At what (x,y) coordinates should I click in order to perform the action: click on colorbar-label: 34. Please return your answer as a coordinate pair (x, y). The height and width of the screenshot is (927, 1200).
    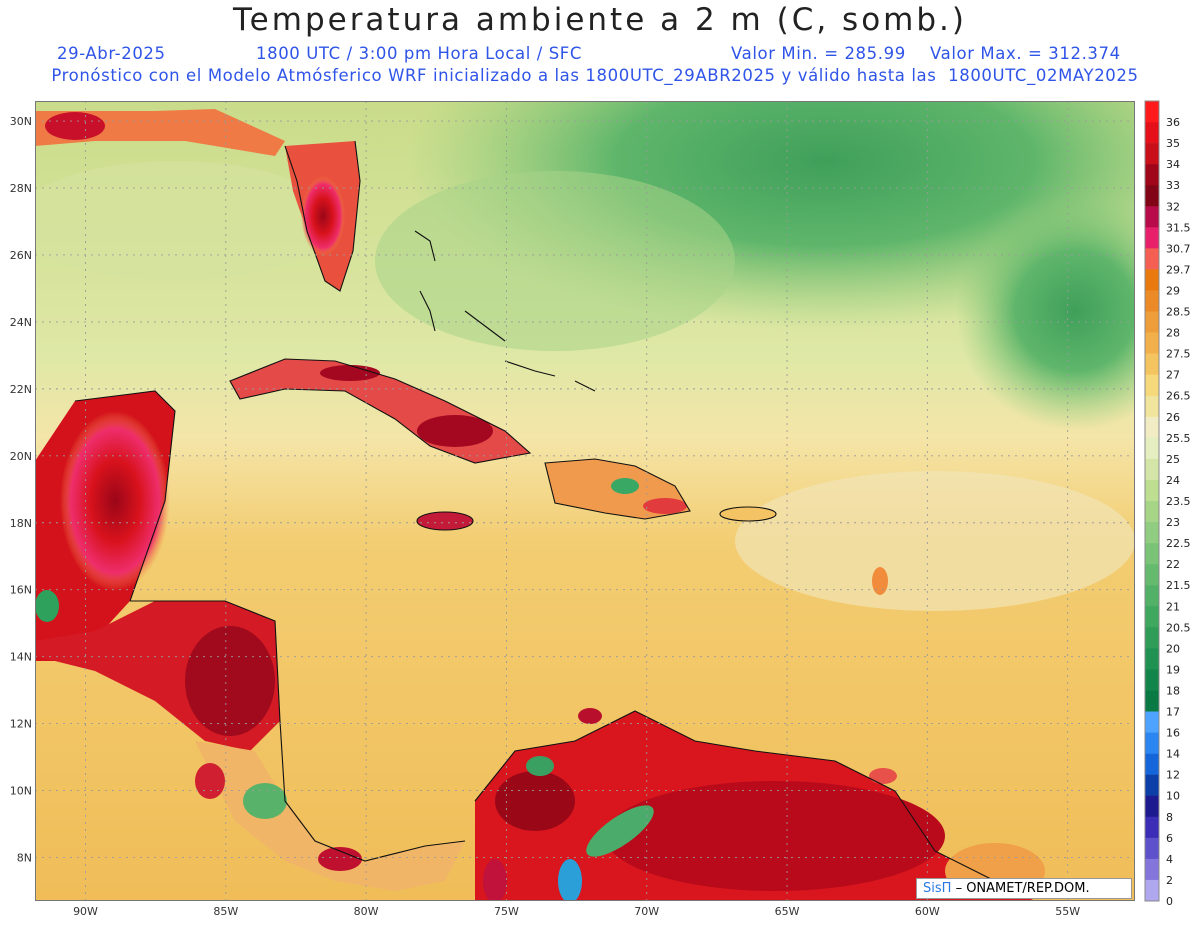
    Looking at the image, I should click on (1173, 164).